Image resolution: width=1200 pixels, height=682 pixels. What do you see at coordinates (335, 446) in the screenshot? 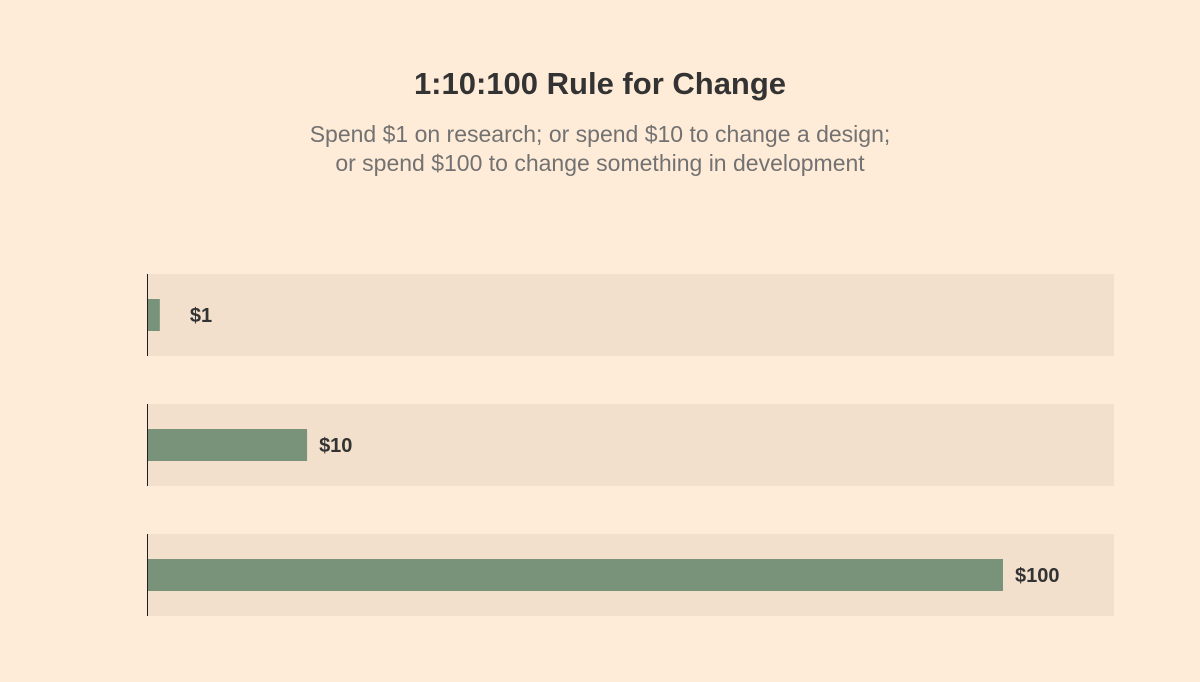
I see `bar-label-2: $10` at bounding box center [335, 446].